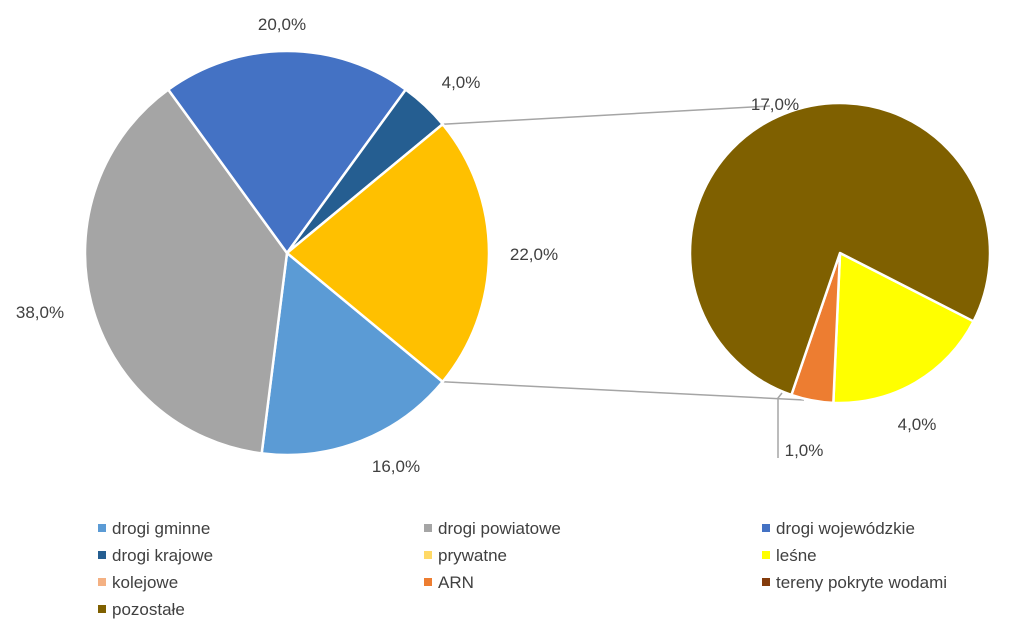 The image size is (1014, 641). I want to click on connector-line-top, so click(606, 115).